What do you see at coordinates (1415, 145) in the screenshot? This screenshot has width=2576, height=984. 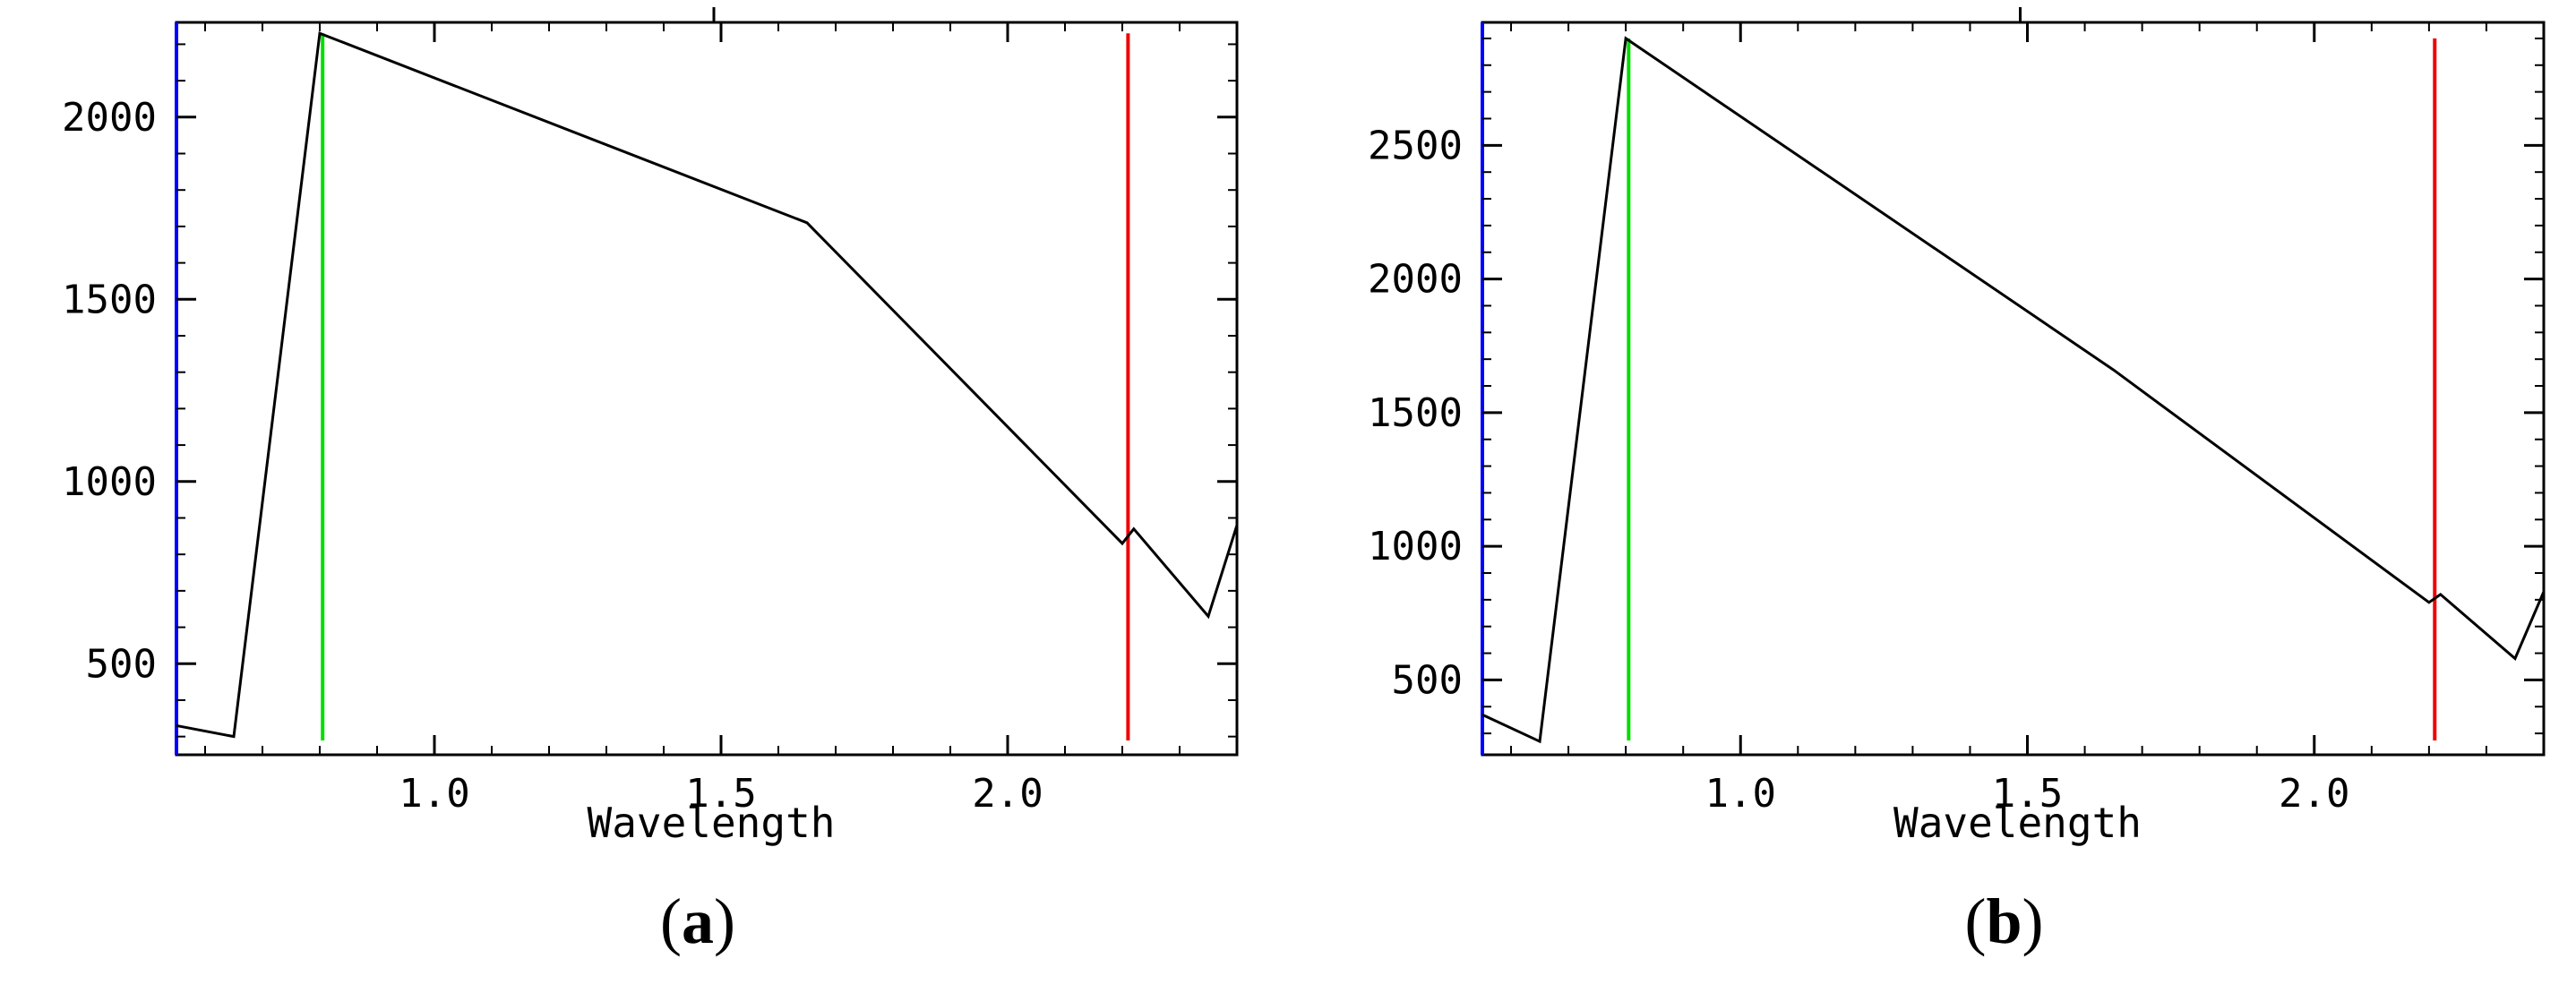 I see `y-tick-label: 2500` at bounding box center [1415, 145].